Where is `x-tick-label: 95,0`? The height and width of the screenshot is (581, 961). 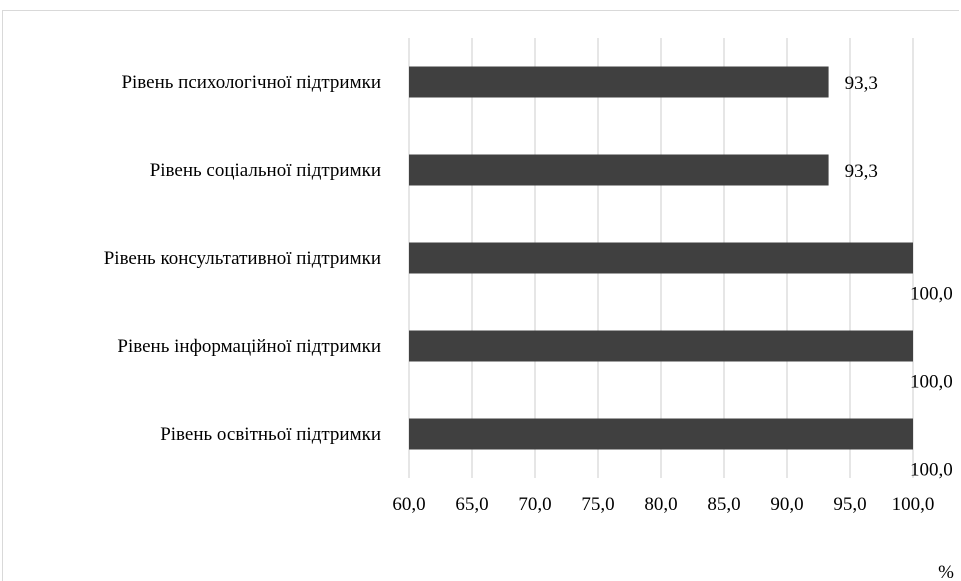
x-tick-label: 95,0 is located at coordinates (849, 504).